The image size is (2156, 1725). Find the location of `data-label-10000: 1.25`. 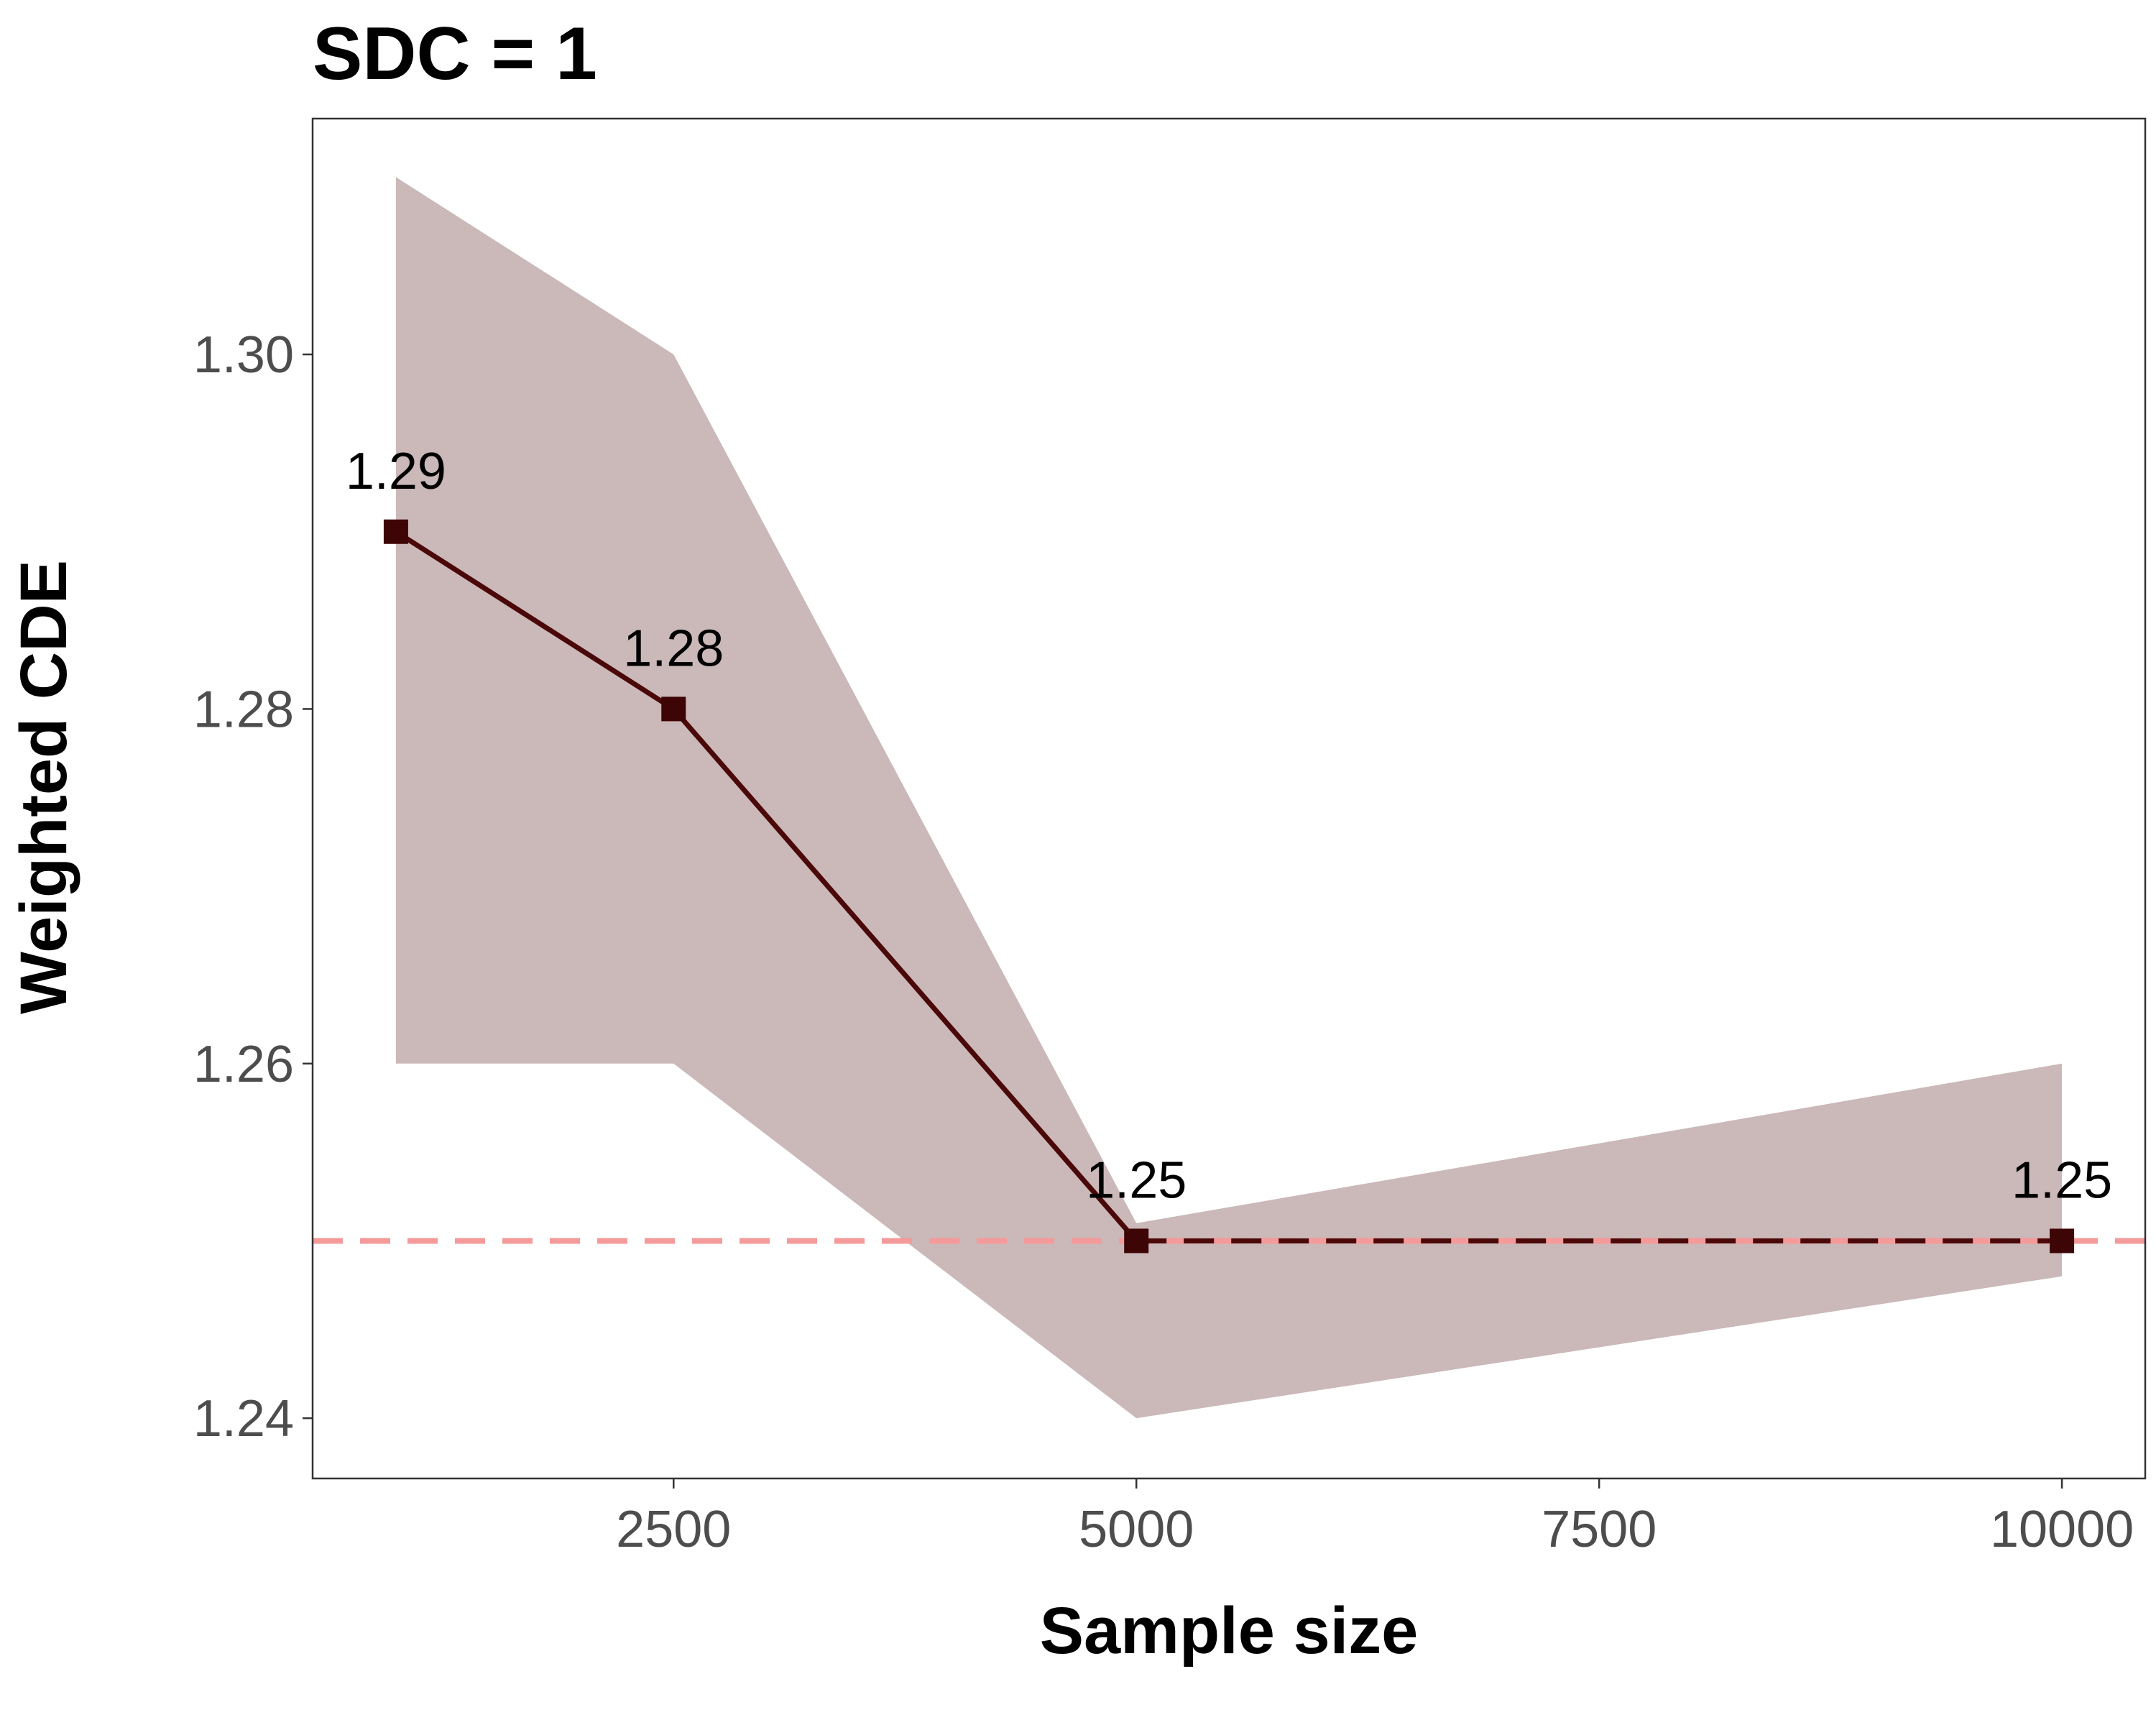

data-label-10000: 1.25 is located at coordinates (2062, 1180).